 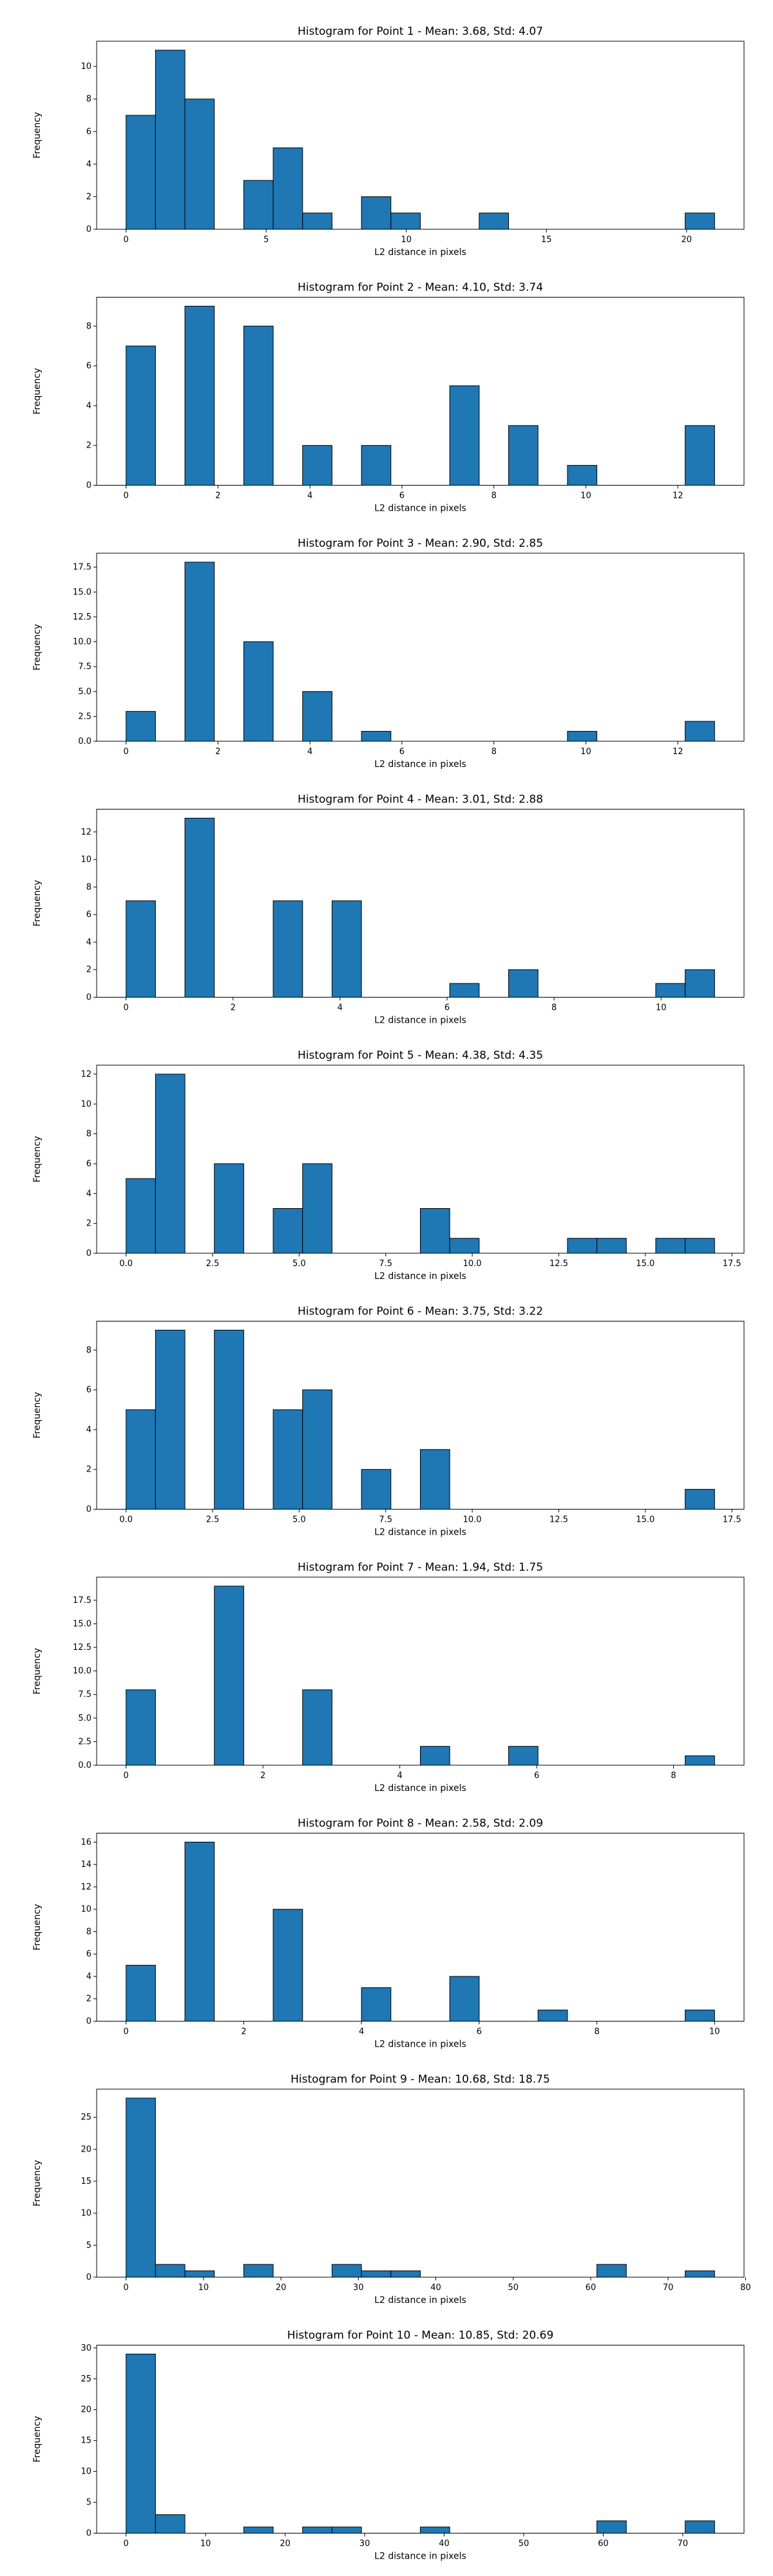 I want to click on x-tick-label: 17.5, so click(x=732, y=1264).